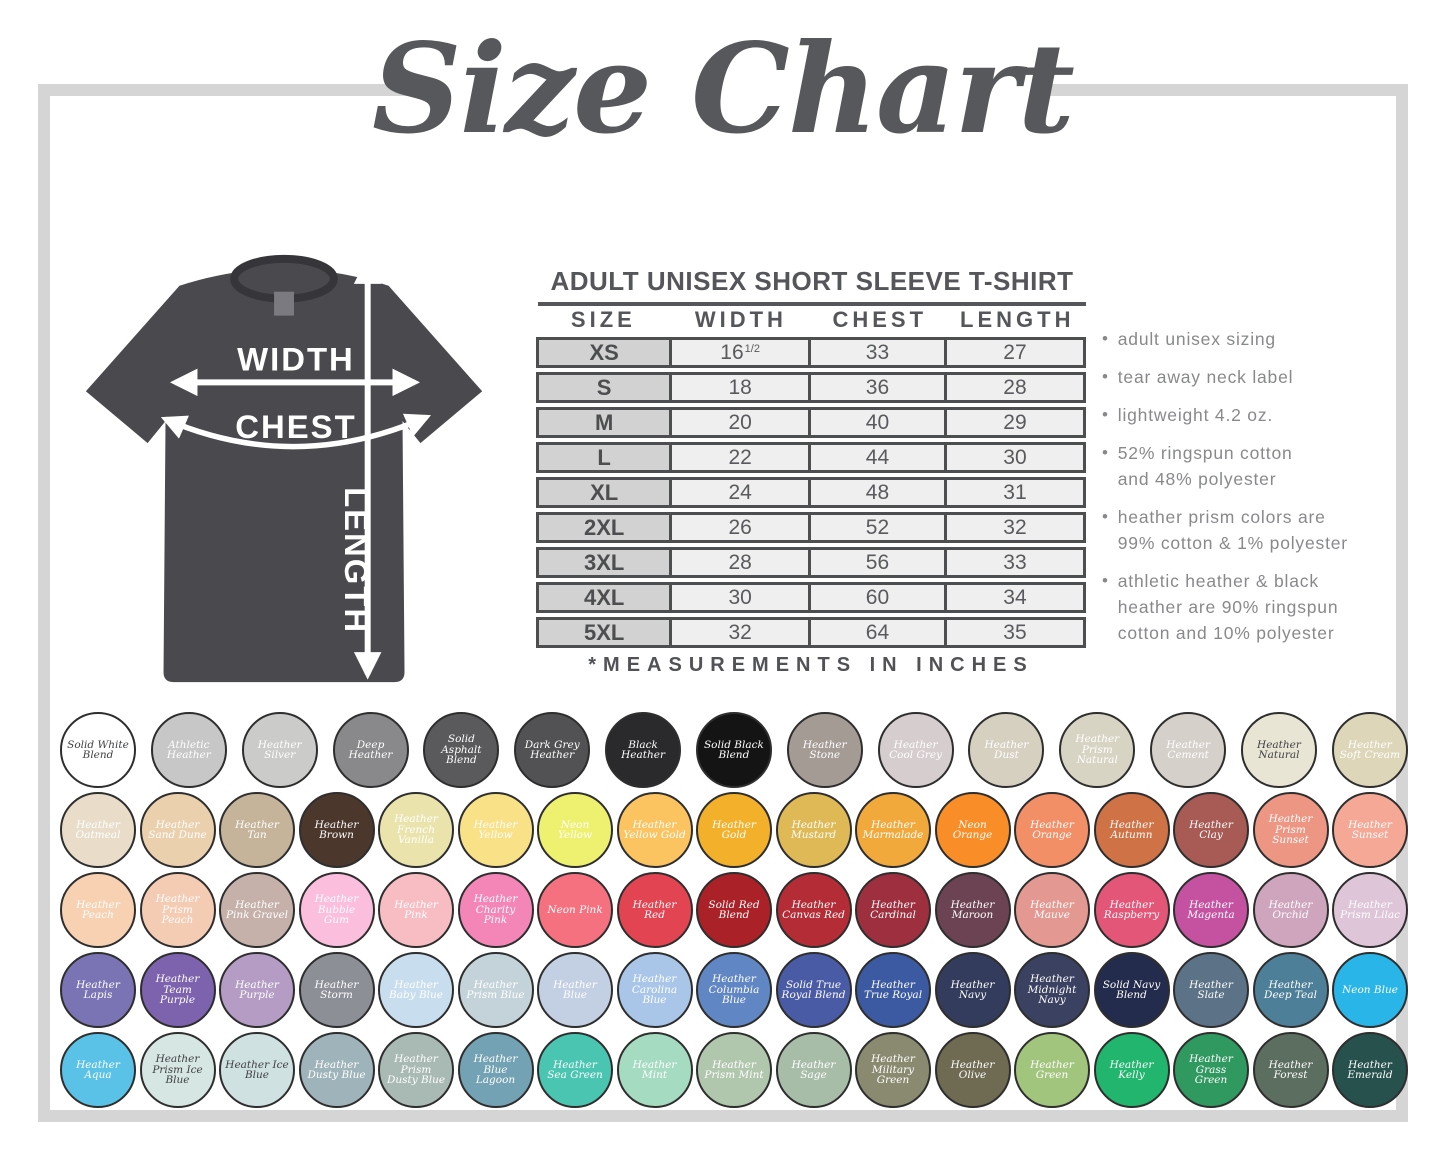  Describe the element at coordinates (1370, 910) in the screenshot. I see `color-swatch-heather-prism-lilac: Heather Prism Lilac` at that location.